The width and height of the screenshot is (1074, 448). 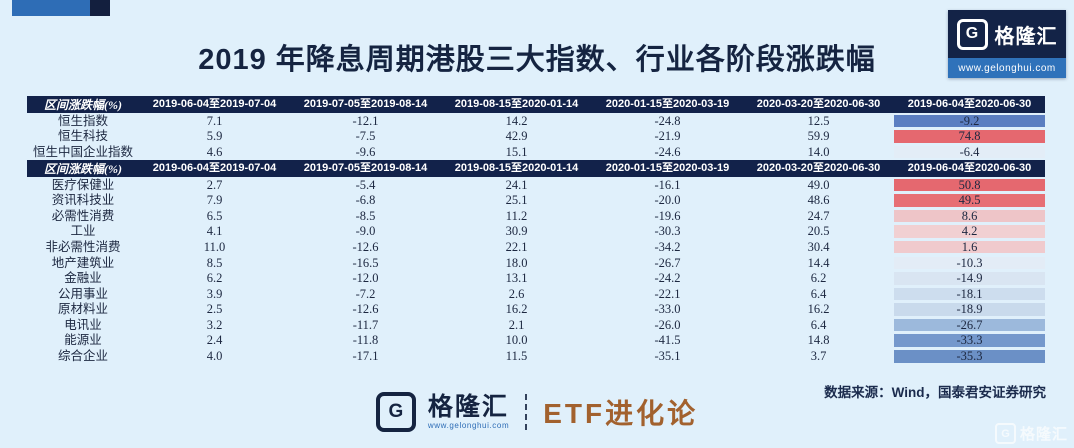 I want to click on table-row: 医疗保健业 2.7 -5.4 24.1 -16.1 49.0 50.8, so click(x=536, y=185).